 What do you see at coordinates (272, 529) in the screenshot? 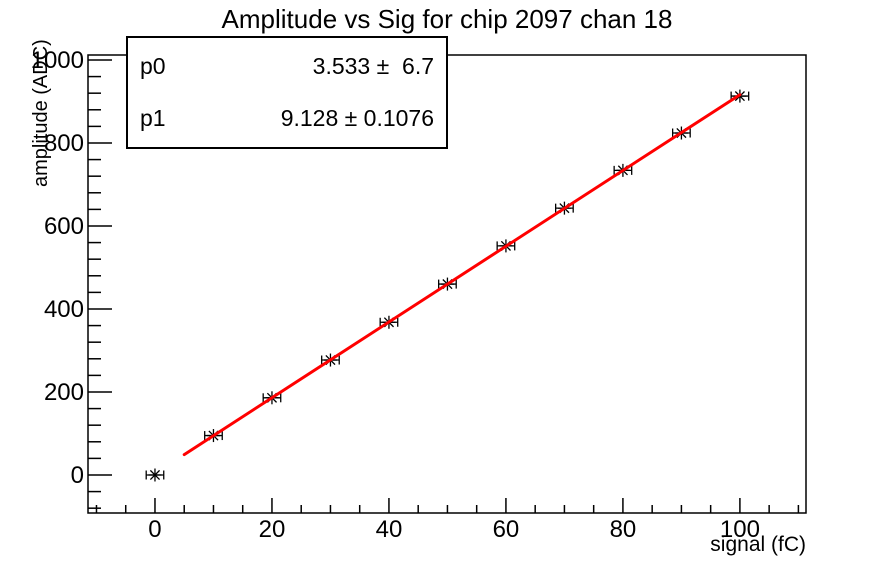
I see `x-tick-label: 20` at bounding box center [272, 529].